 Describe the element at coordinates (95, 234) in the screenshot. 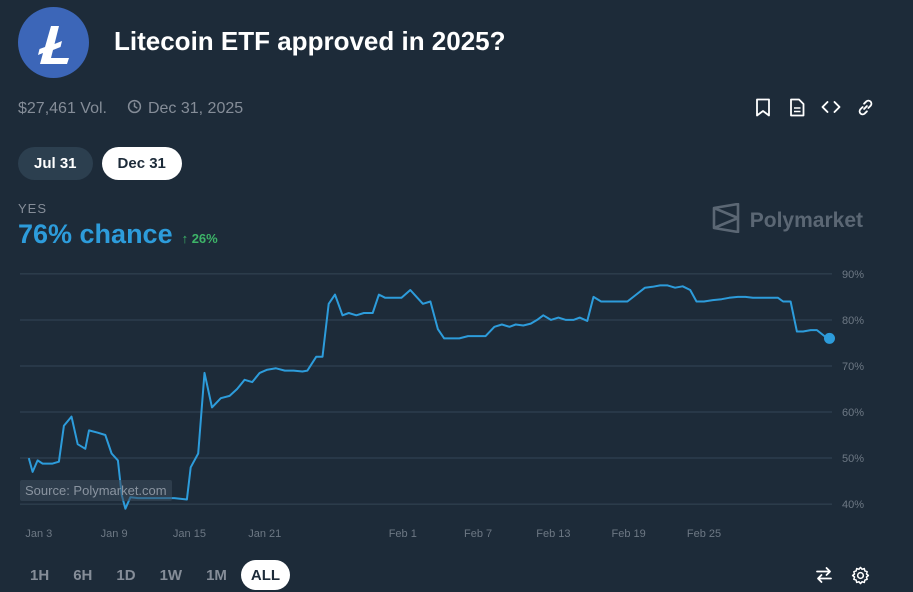

I see `chance-value: 76% chance` at that location.